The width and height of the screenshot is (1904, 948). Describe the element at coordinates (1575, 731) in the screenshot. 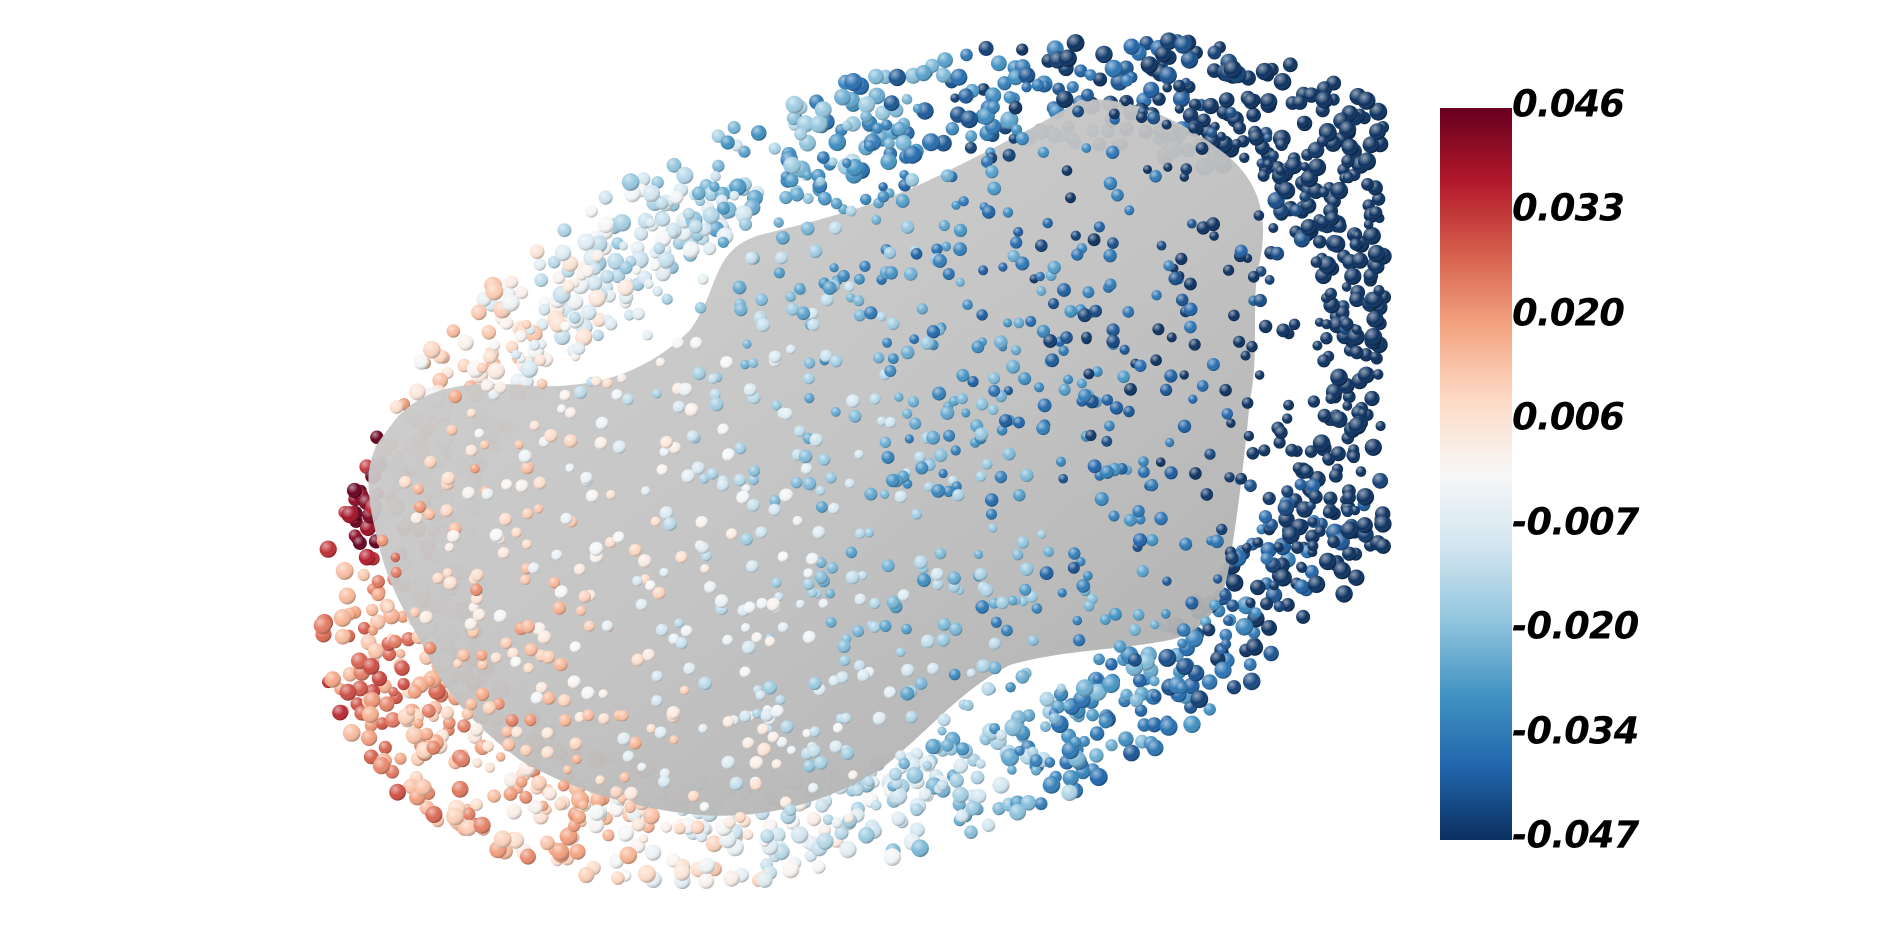

I see `colorbar-tick-label: -0.034` at that location.